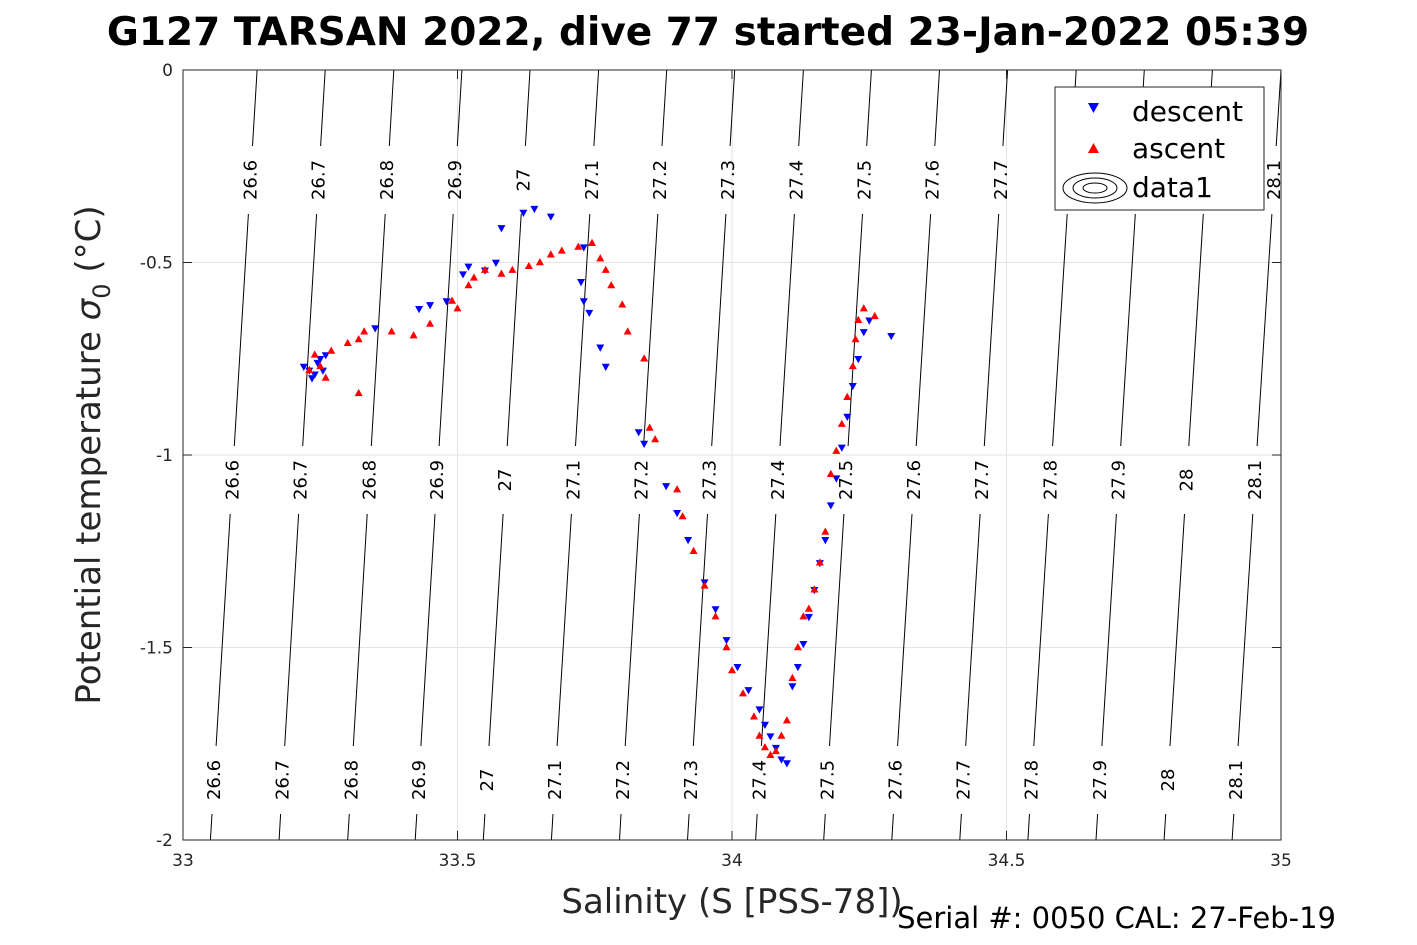  What do you see at coordinates (319, 180) in the screenshot?
I see `isopycnal-label: 26.7` at bounding box center [319, 180].